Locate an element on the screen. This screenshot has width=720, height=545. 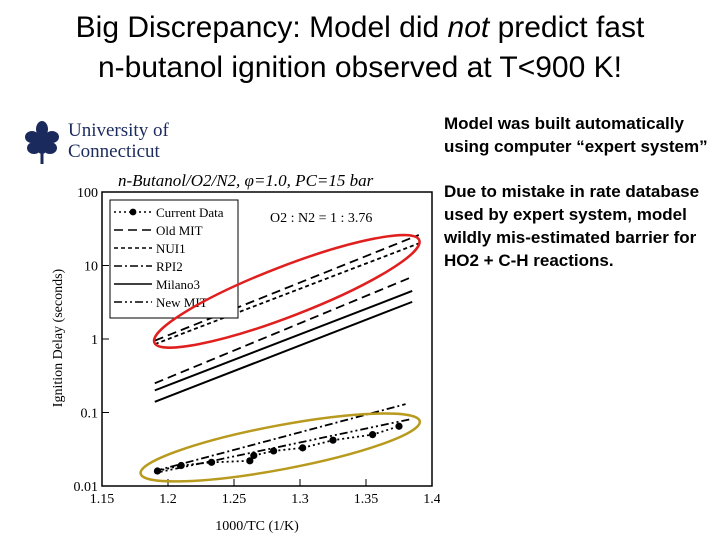
x-tick-label: 1.4 is located at coordinates (431, 499).